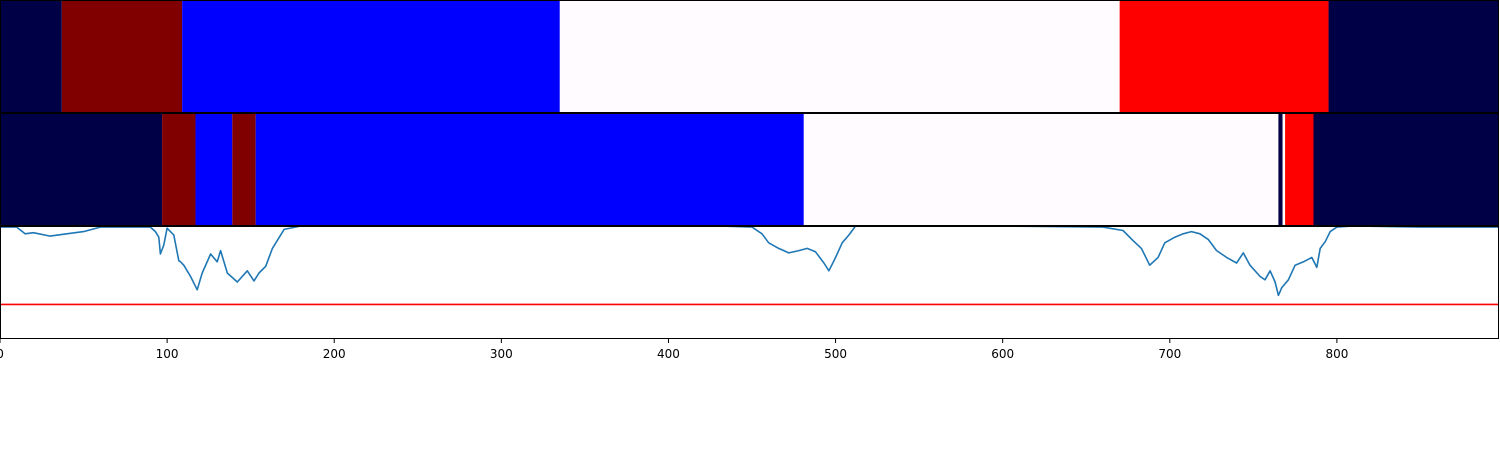  I want to click on x-tick-label-800: 800, so click(1336, 354).